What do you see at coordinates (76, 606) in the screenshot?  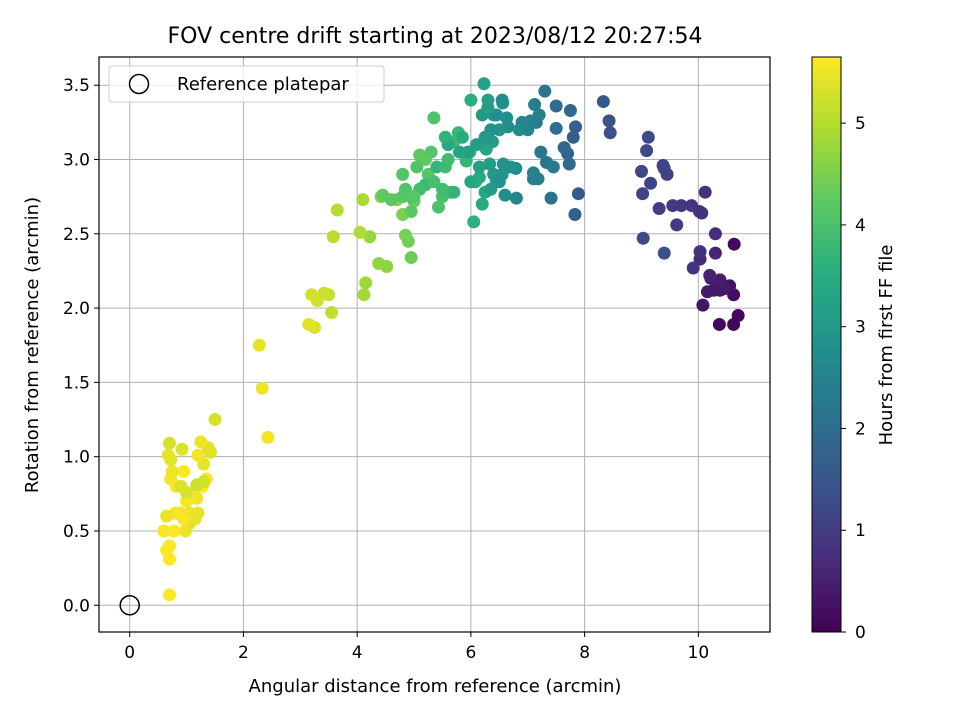 I see `y-tick-label: 0.0` at bounding box center [76, 606].